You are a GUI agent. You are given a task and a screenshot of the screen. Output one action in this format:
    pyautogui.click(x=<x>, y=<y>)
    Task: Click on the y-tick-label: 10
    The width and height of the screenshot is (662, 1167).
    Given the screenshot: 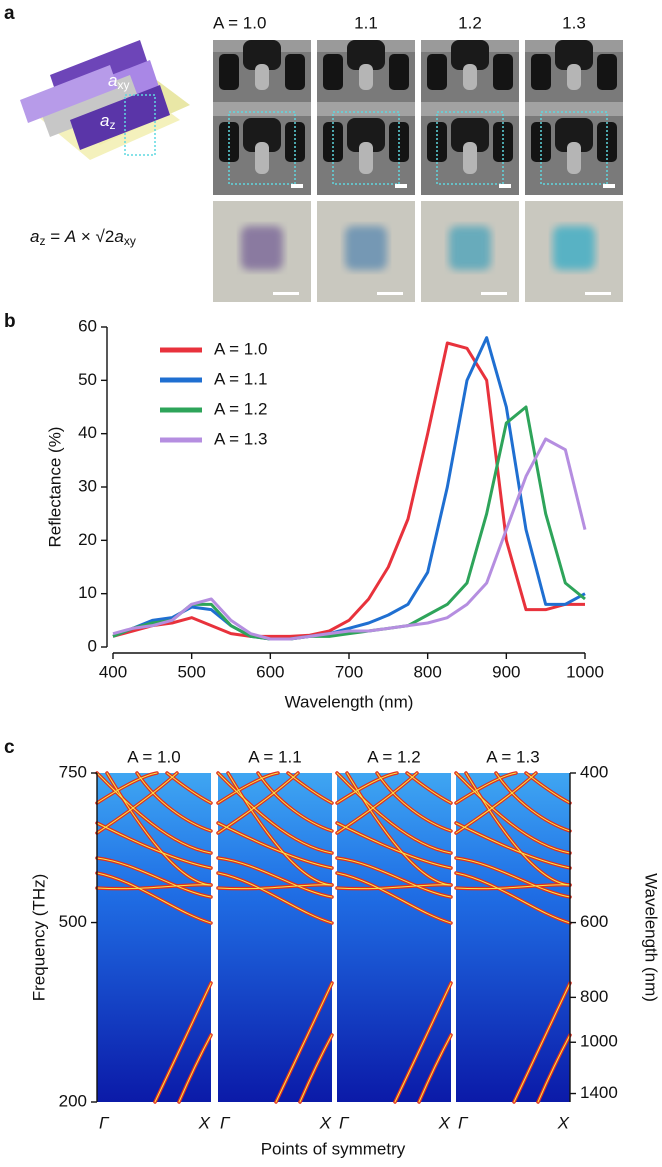 What is the action you would take?
    pyautogui.click(x=87, y=592)
    